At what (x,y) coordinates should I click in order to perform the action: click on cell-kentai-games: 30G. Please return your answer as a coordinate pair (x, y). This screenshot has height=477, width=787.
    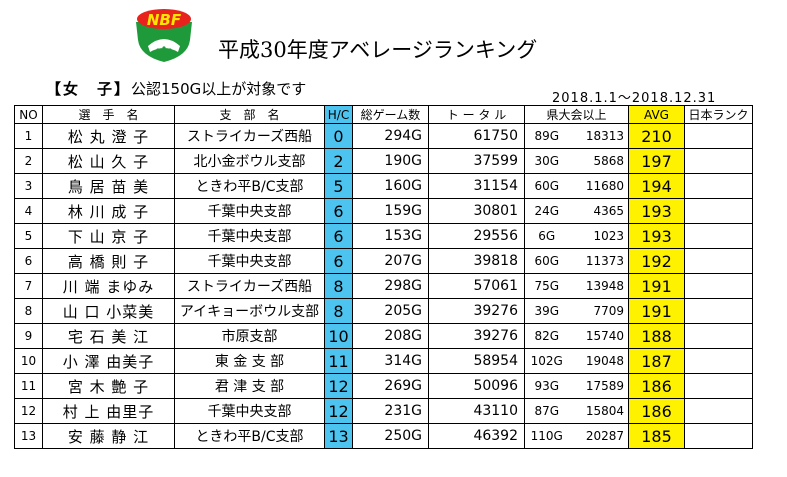
    Looking at the image, I should click on (546, 161).